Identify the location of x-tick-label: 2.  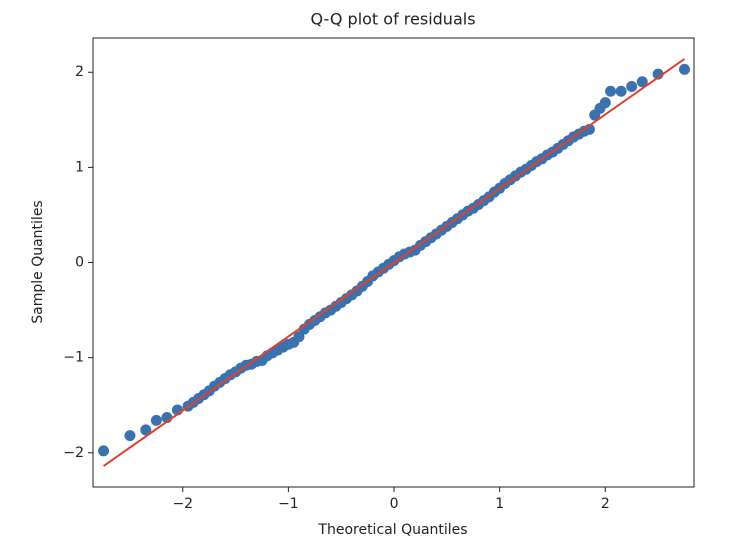
(605, 504).